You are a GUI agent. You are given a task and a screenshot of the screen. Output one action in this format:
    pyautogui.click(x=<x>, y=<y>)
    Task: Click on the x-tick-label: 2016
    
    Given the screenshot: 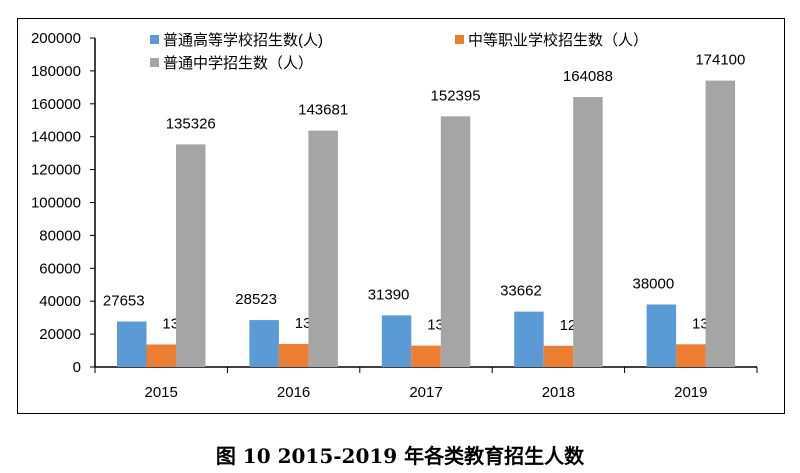 What is the action you would take?
    pyautogui.click(x=293, y=392)
    